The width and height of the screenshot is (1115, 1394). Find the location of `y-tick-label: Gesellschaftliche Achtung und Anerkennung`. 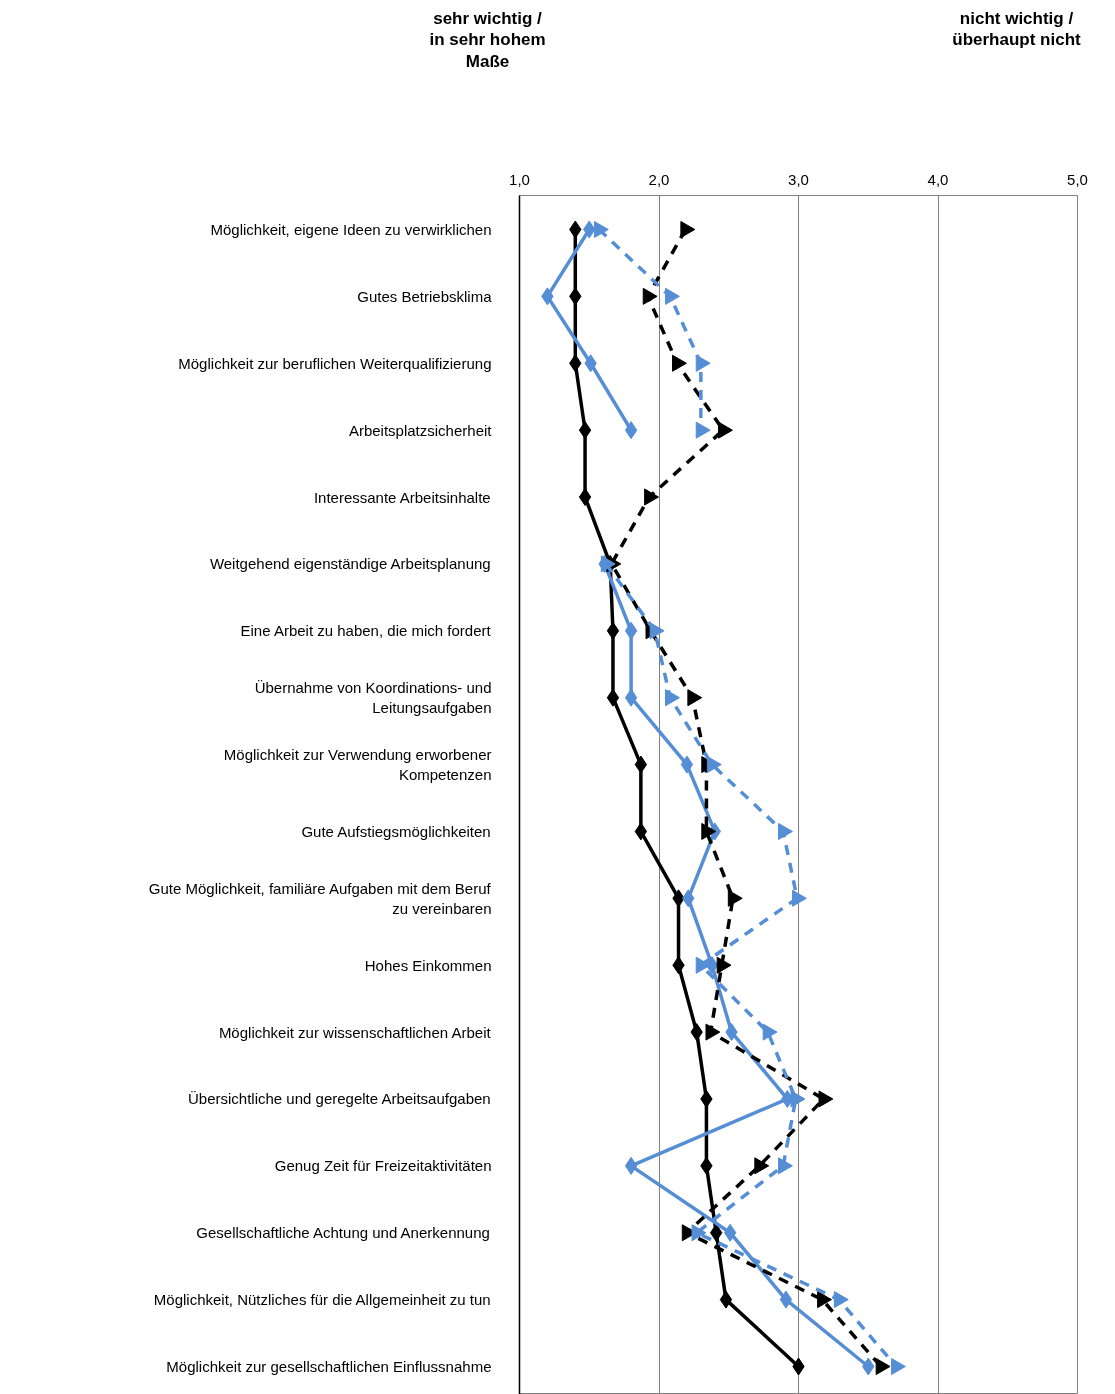

y-tick-label: Gesellschaftliche Achtung und Anerkennung is located at coordinates (343, 1233).